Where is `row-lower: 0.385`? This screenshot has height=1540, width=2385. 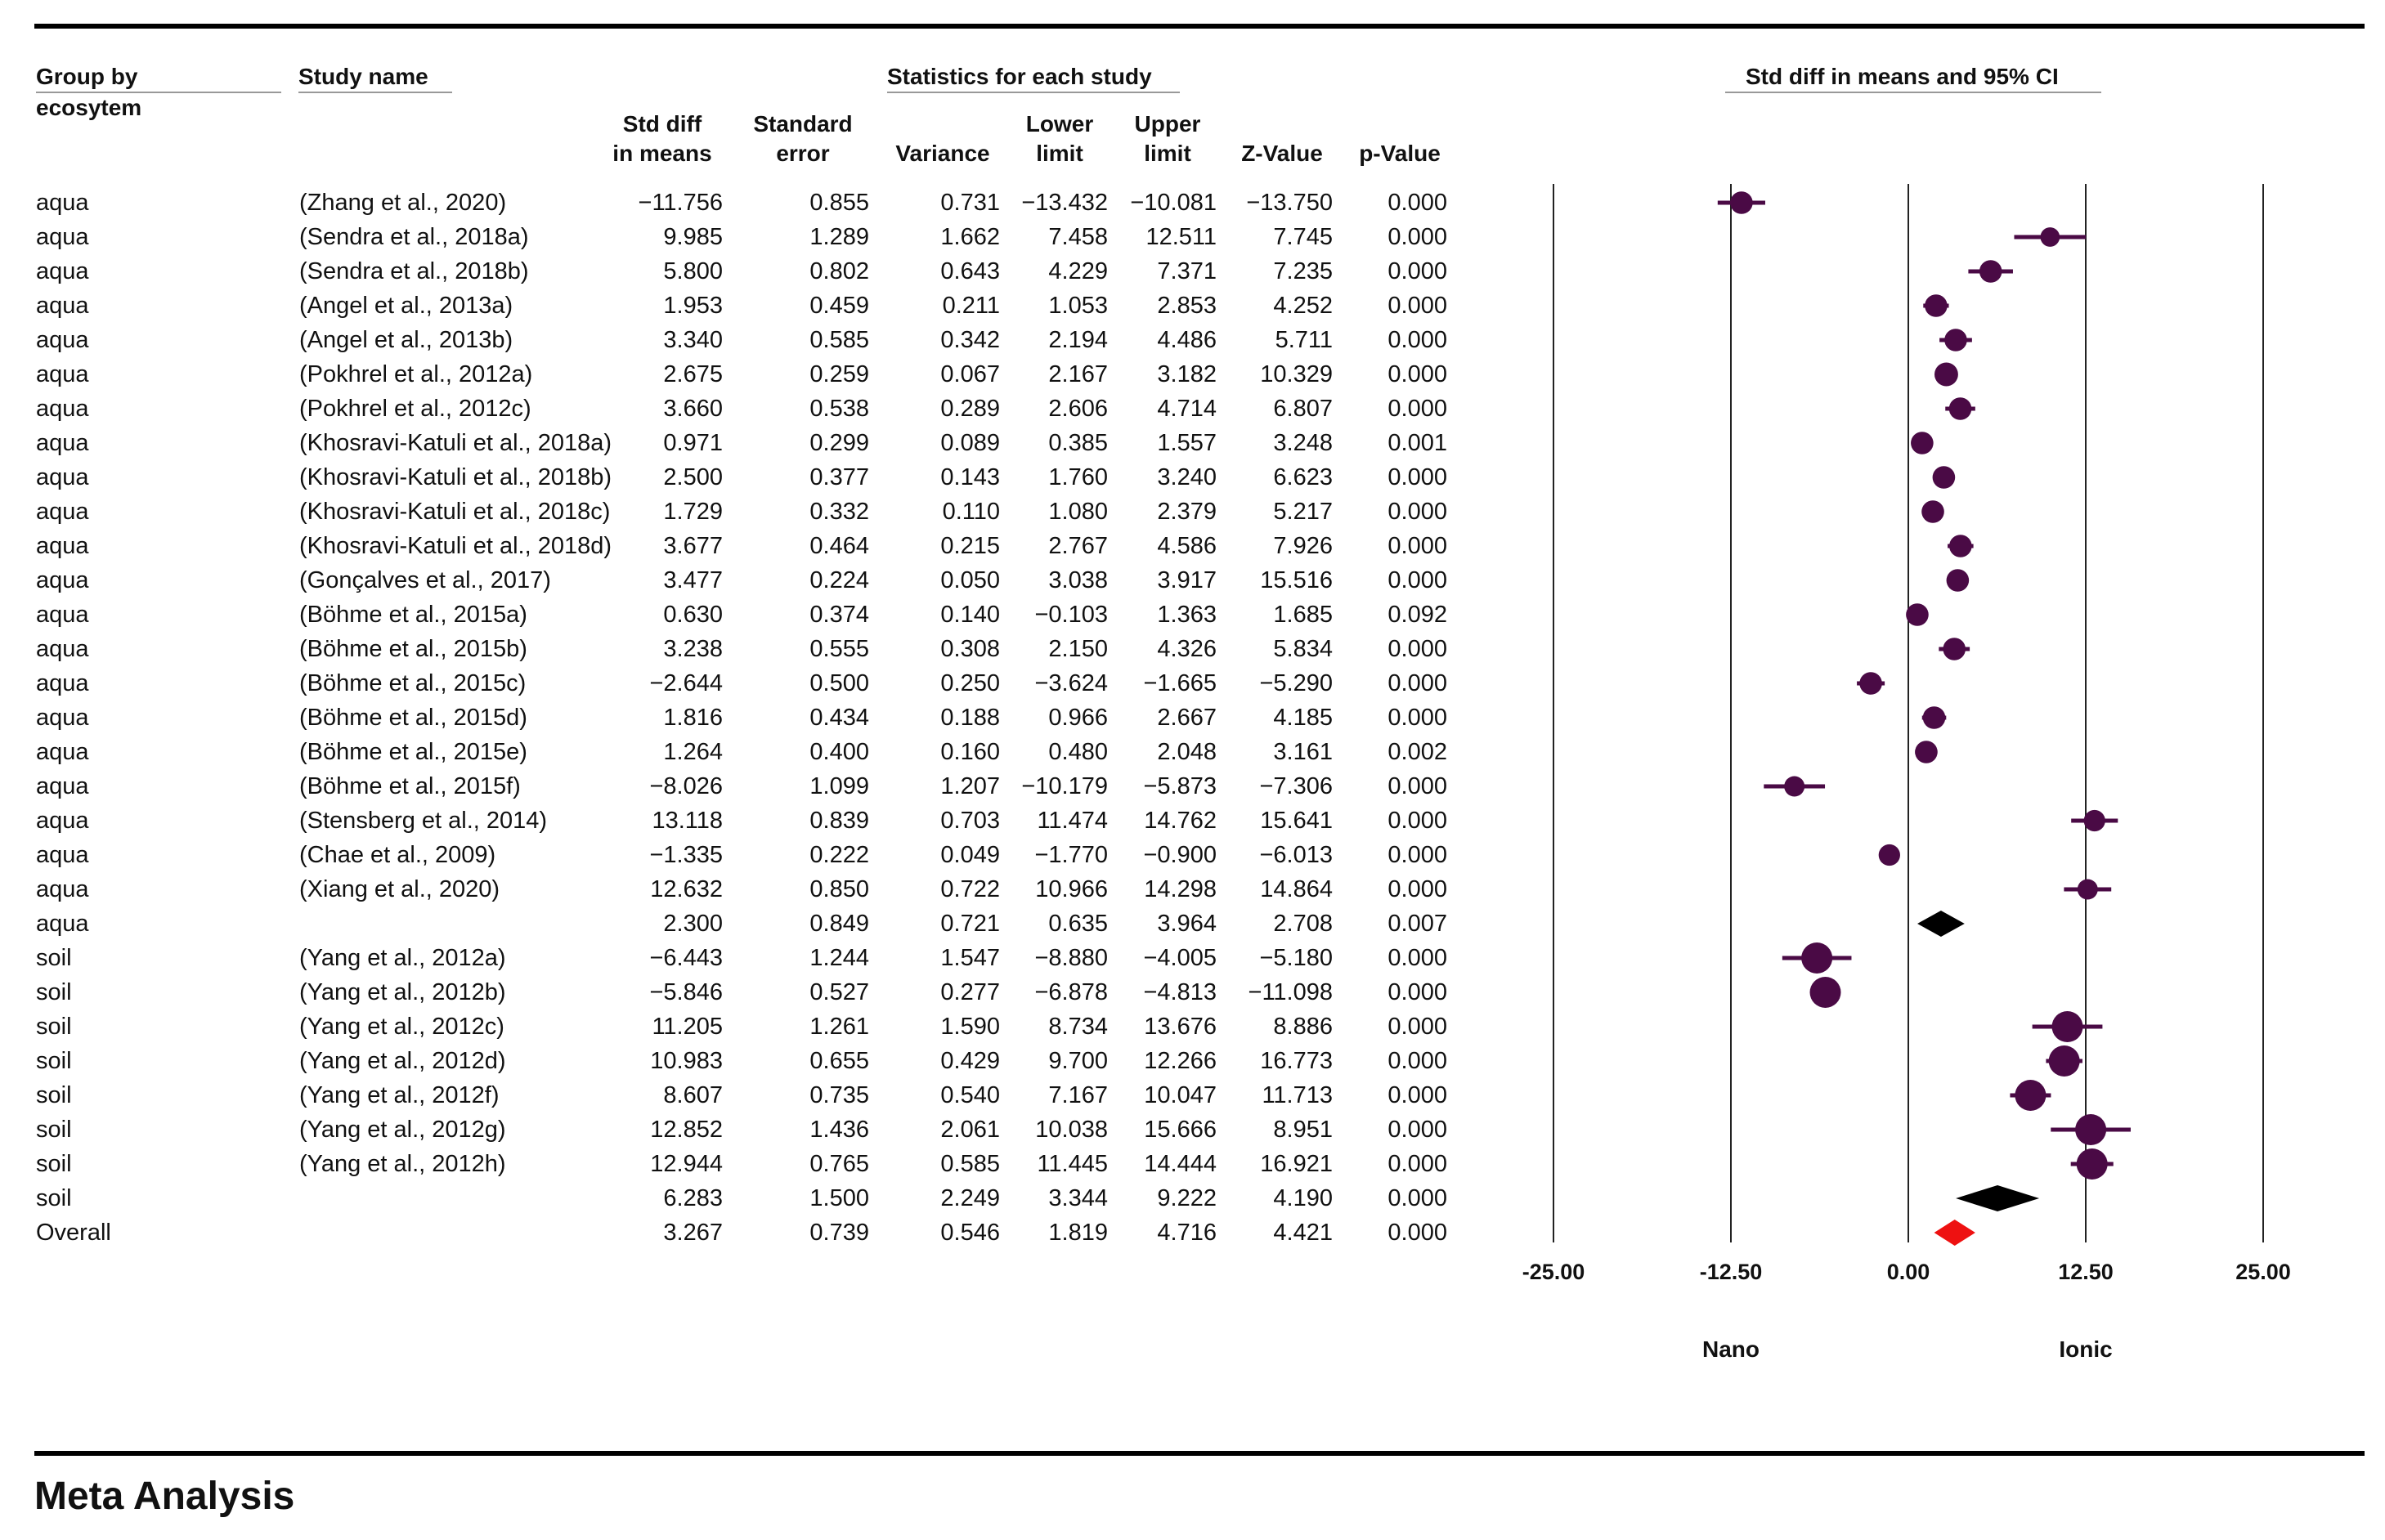 row-lower: 0.385 is located at coordinates (1078, 443).